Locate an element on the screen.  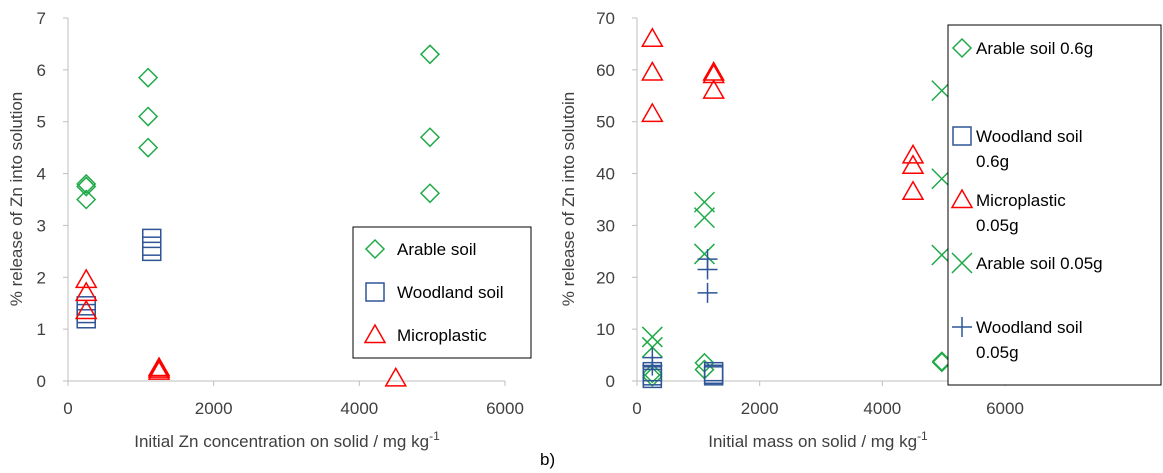
panel-a-y-tick-label: 5 is located at coordinates (41, 122).